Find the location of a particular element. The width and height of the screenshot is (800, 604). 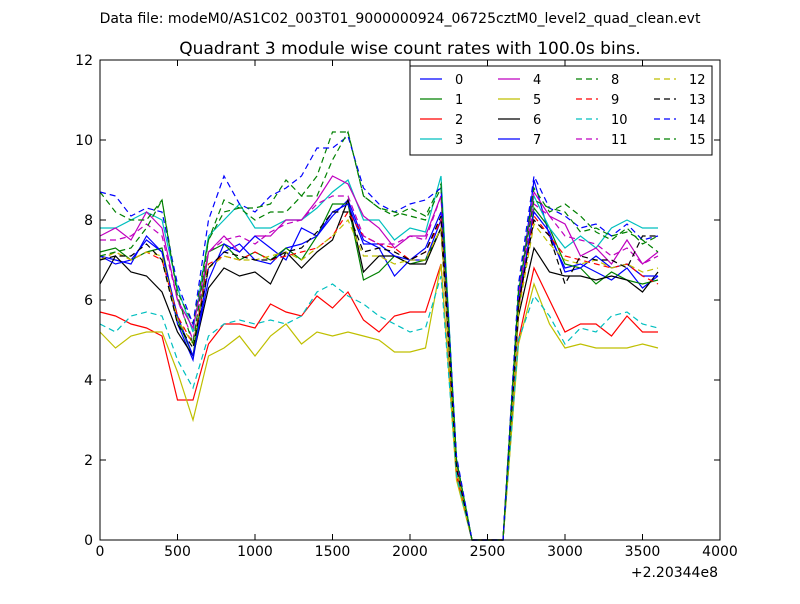

legend-label-0: 0 is located at coordinates (459, 80).